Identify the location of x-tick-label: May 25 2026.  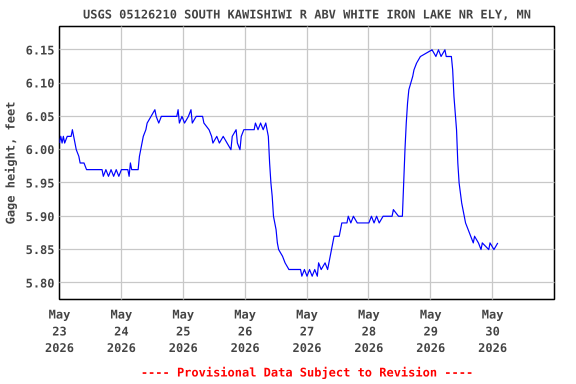
(183, 332).